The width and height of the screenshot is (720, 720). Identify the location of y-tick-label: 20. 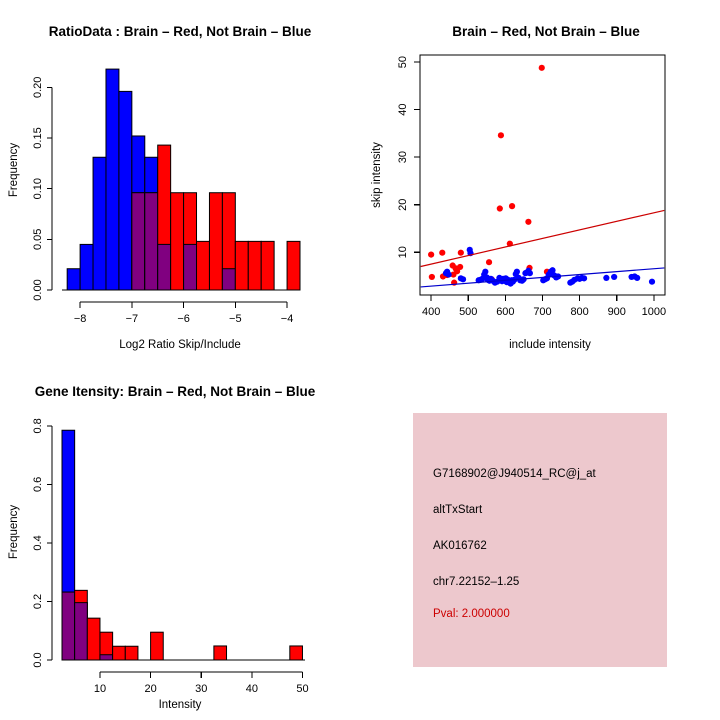
(403, 205).